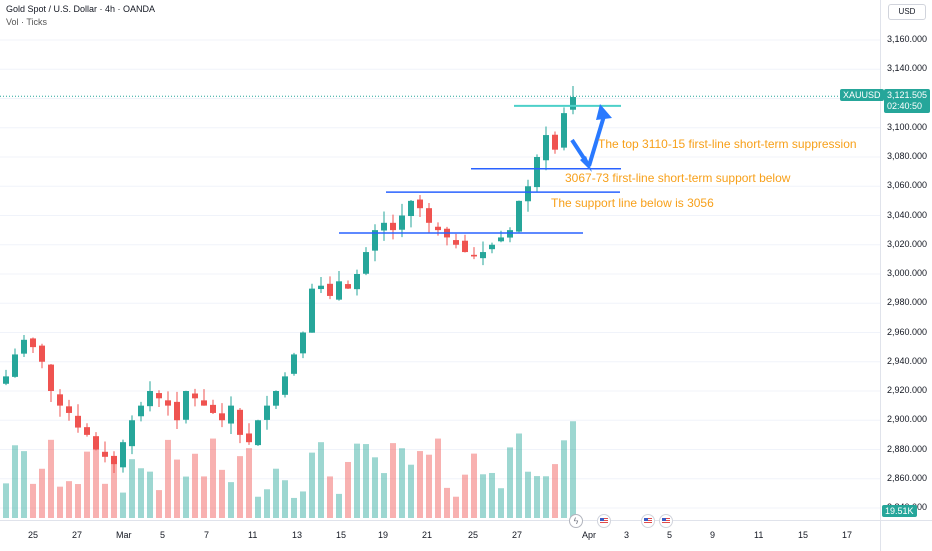 Image resolution: width=932 pixels, height=551 pixels. Describe the element at coordinates (81, 9) in the screenshot. I see `symbol-legend: Gold Spot / U.S. Dollar · 4h · OANDA` at that location.